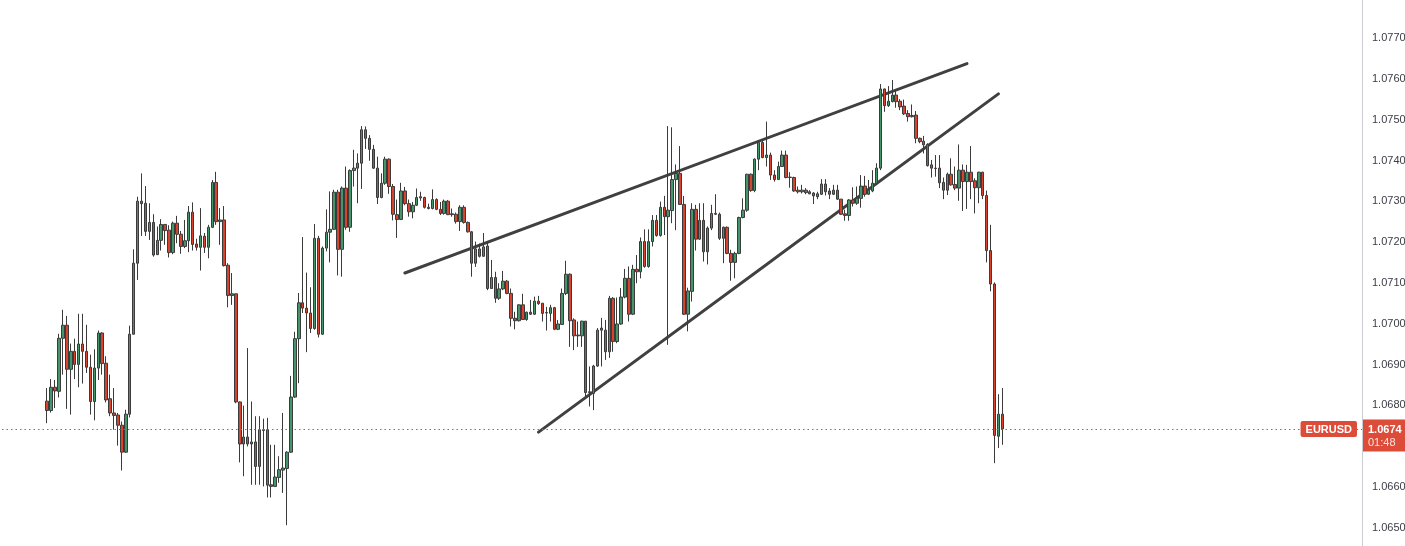  Describe the element at coordinates (1388, 118) in the screenshot. I see `y-tick-label: 1.0750` at that location.